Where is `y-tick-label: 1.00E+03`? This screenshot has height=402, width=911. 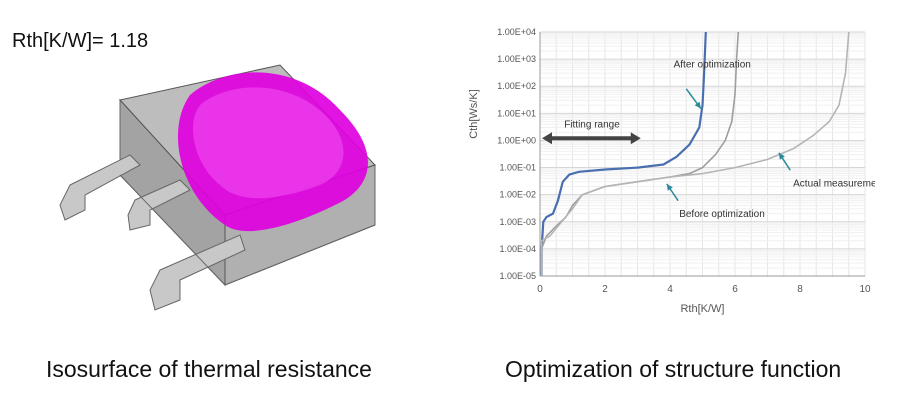 y-tick-label: 1.00E+03 is located at coordinates (516, 59).